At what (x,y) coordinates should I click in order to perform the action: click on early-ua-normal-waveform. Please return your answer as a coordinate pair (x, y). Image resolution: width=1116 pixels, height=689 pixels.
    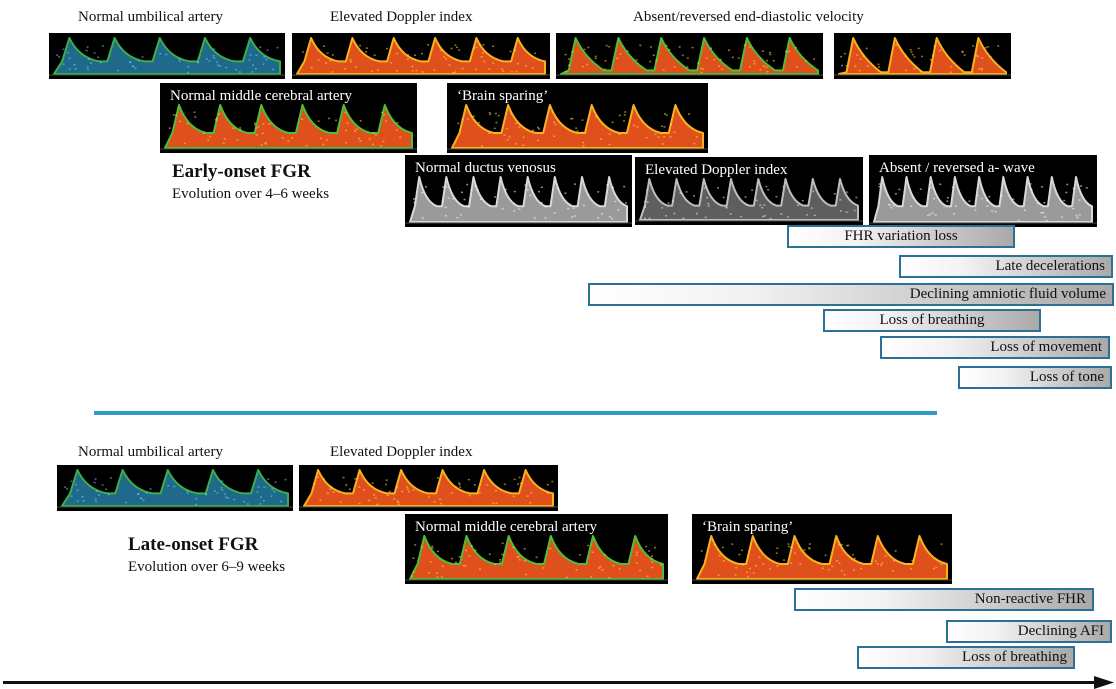
    Looking at the image, I should click on (167, 56).